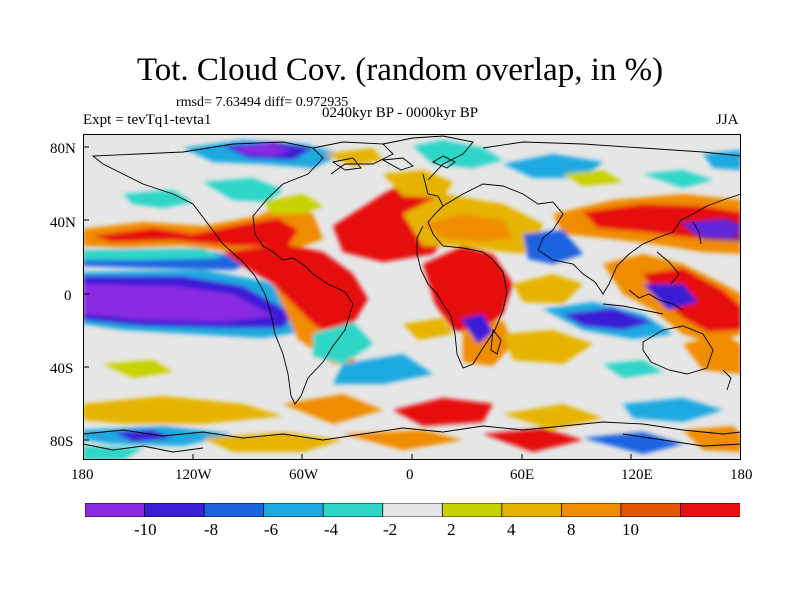 The width and height of the screenshot is (800, 600). Describe the element at coordinates (147, 120) in the screenshot. I see `experiment-label: Expt = tevTq1-tevta1` at that location.